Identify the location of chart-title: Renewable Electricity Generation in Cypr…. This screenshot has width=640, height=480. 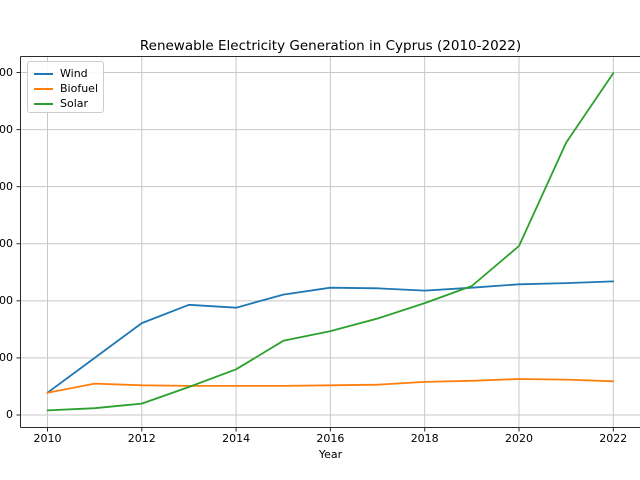
(330, 46).